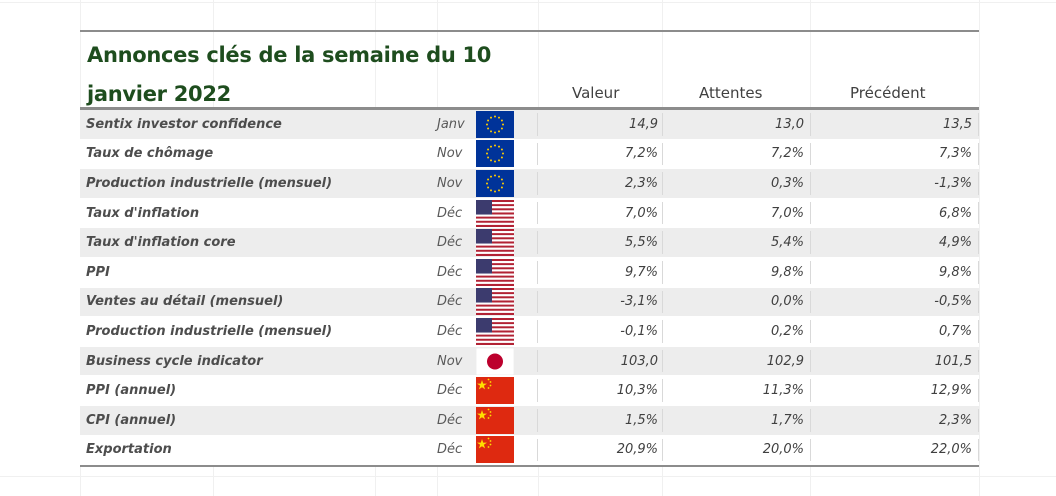  Describe the element at coordinates (955, 154) in the screenshot. I see `previous-cell: 7,3%` at that location.